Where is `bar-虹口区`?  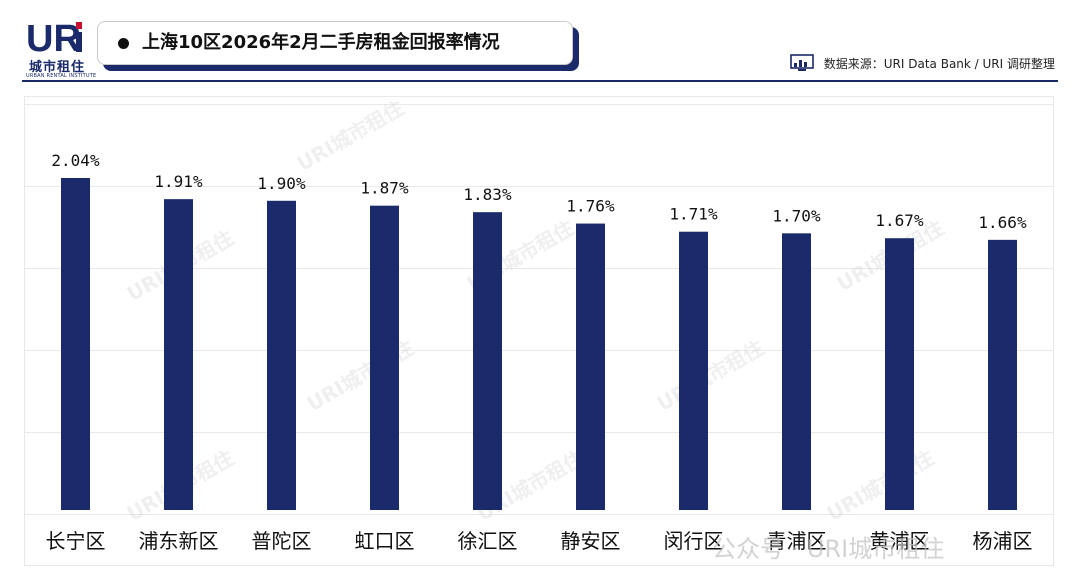
bar-虹口区 is located at coordinates (384, 357).